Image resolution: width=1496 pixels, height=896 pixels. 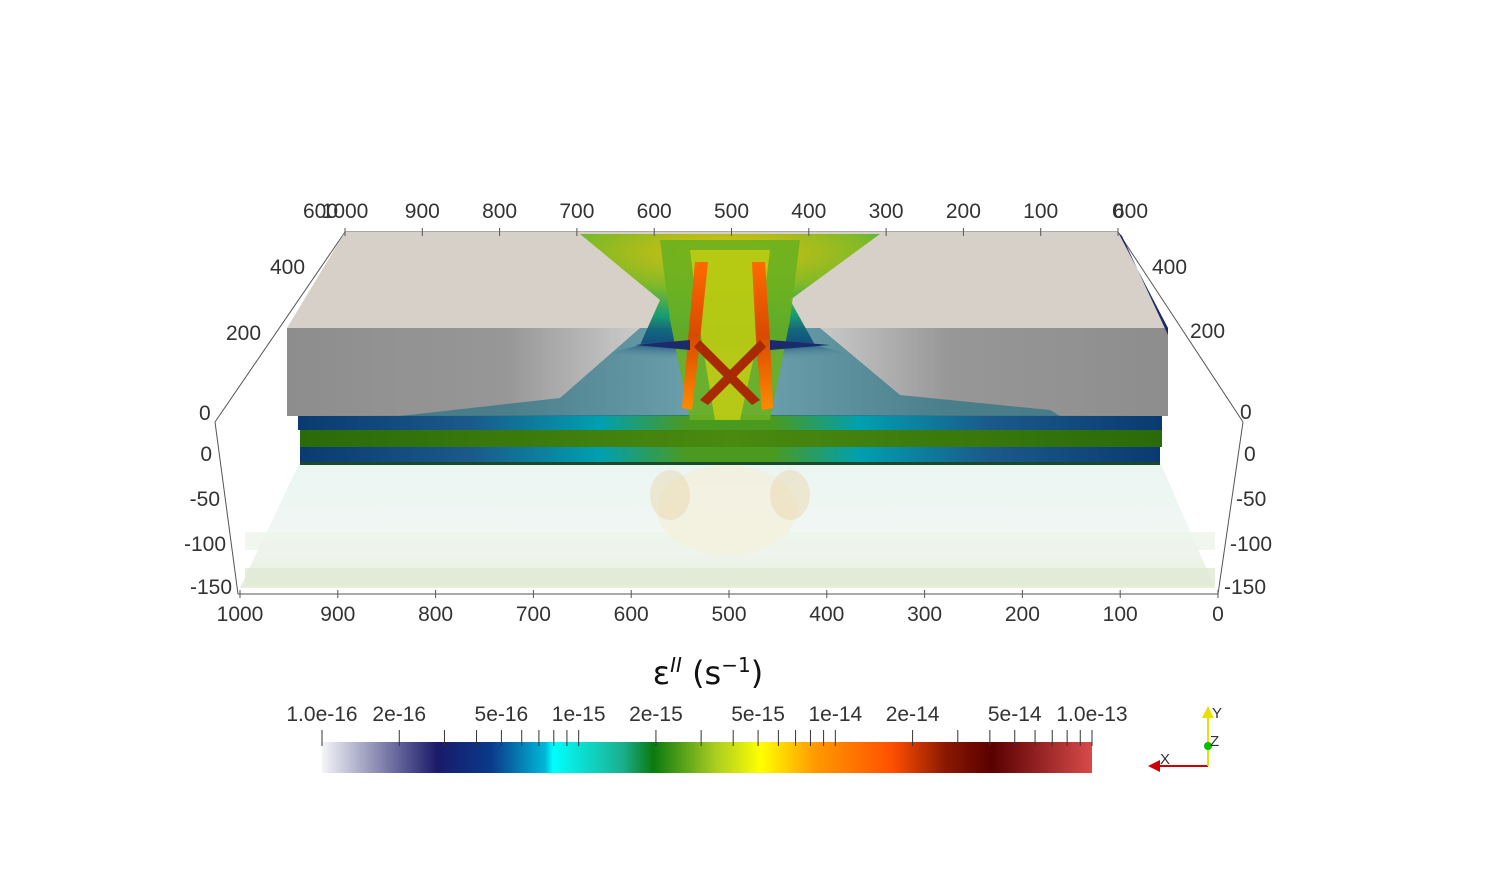 I want to click on x-axis-label: X, so click(x=1165, y=759).